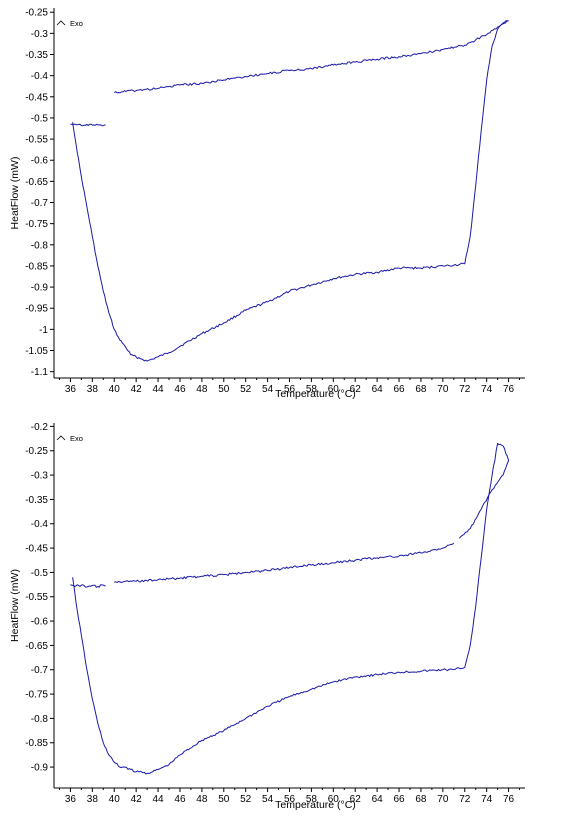 This screenshot has width=562, height=820. Describe the element at coordinates (36, 309) in the screenshot. I see `y-tick-label: -0.95` at that location.